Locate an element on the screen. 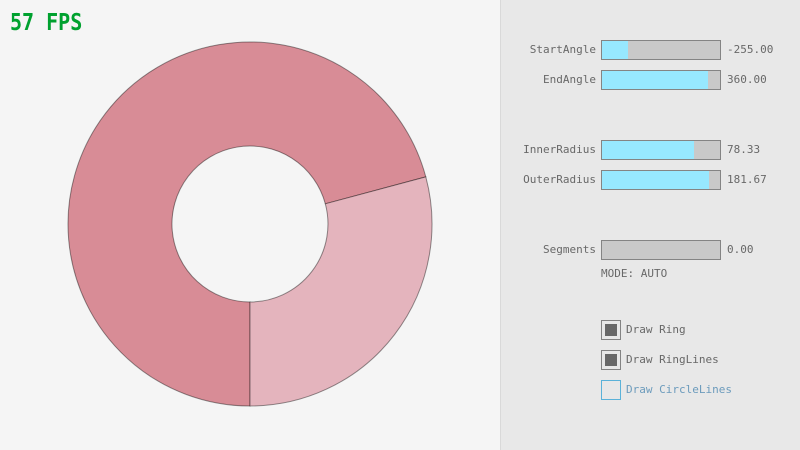 The height and width of the screenshot is (450, 800). slider-row-segments: Segments 0.00 is located at coordinates (650, 250).